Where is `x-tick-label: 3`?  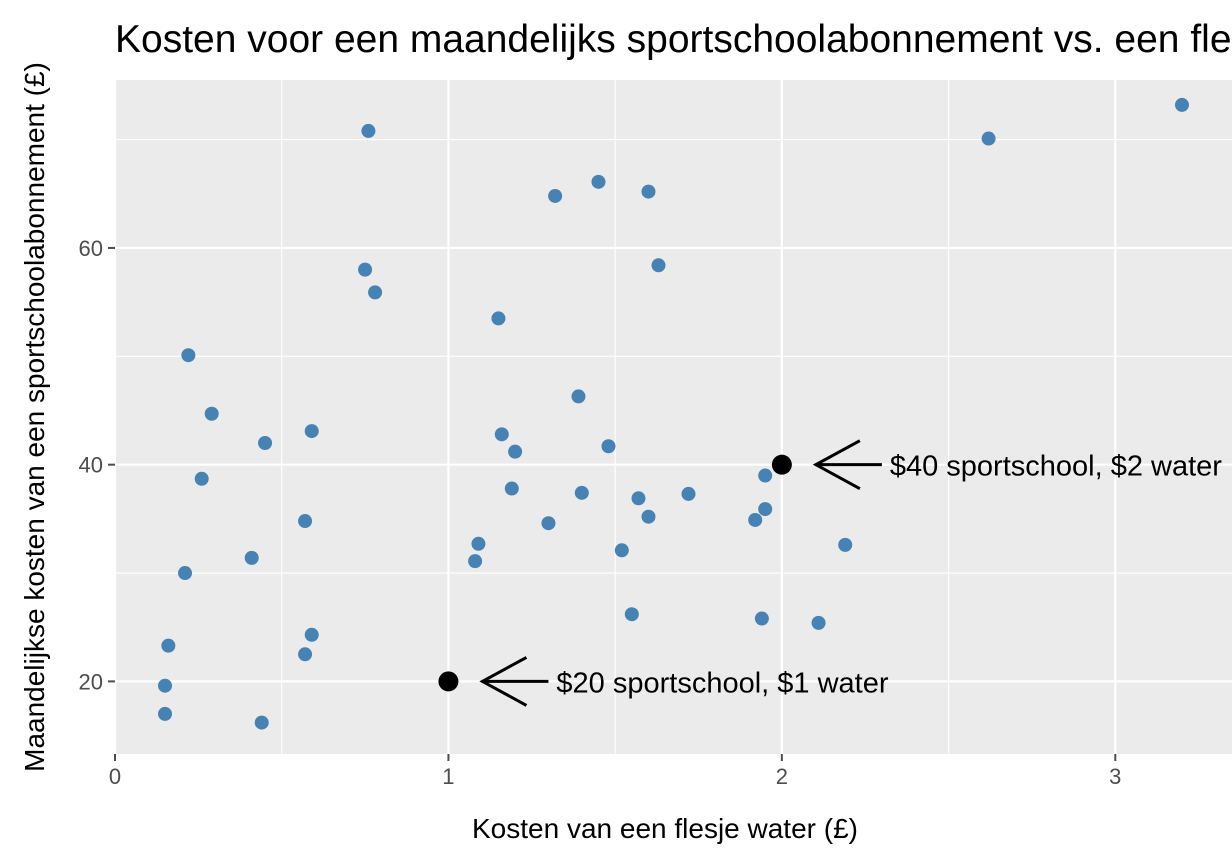 x-tick-label: 3 is located at coordinates (1115, 776).